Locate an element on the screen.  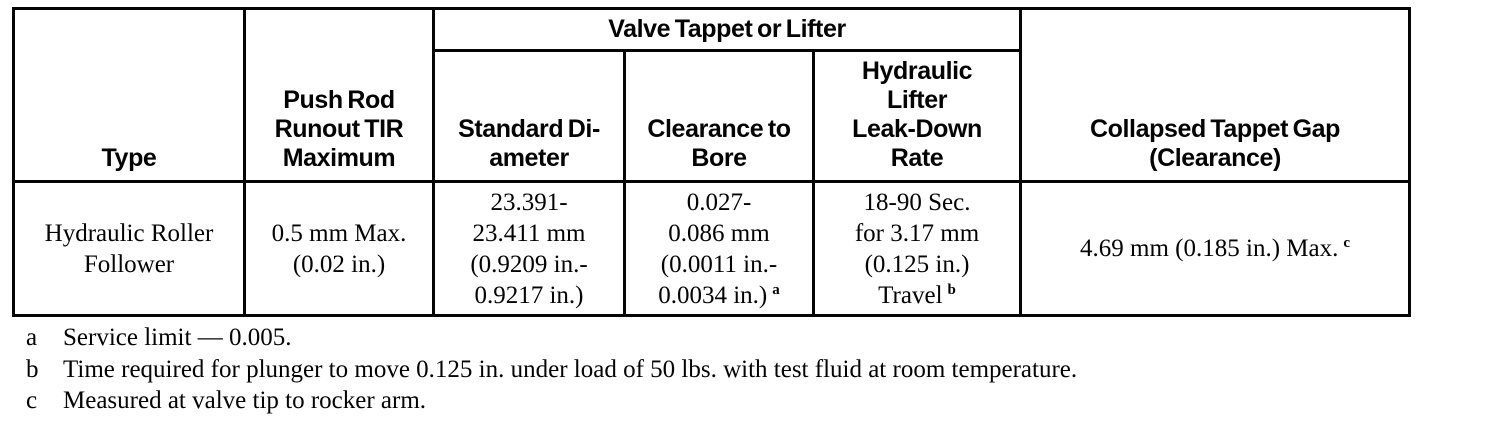
footnote-ref-c: c is located at coordinates (1347, 243).